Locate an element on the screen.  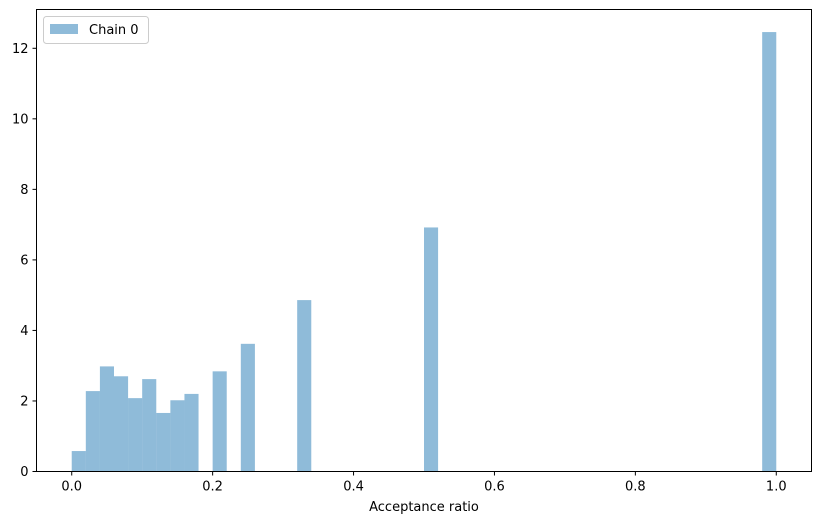
x-axis-label: Acceptance ratio is located at coordinates (424, 507).